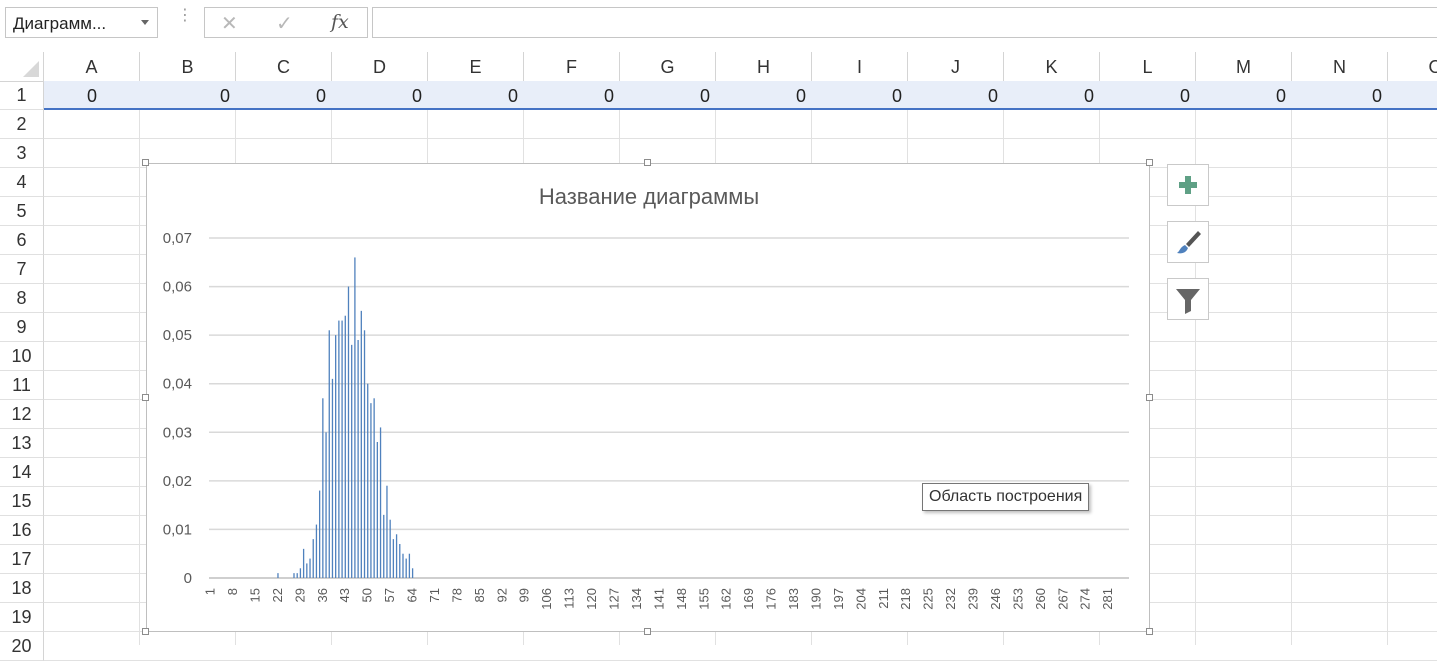 Image resolution: width=1437 pixels, height=661 pixels. I want to click on row-header-1: 1, so click(22, 95).